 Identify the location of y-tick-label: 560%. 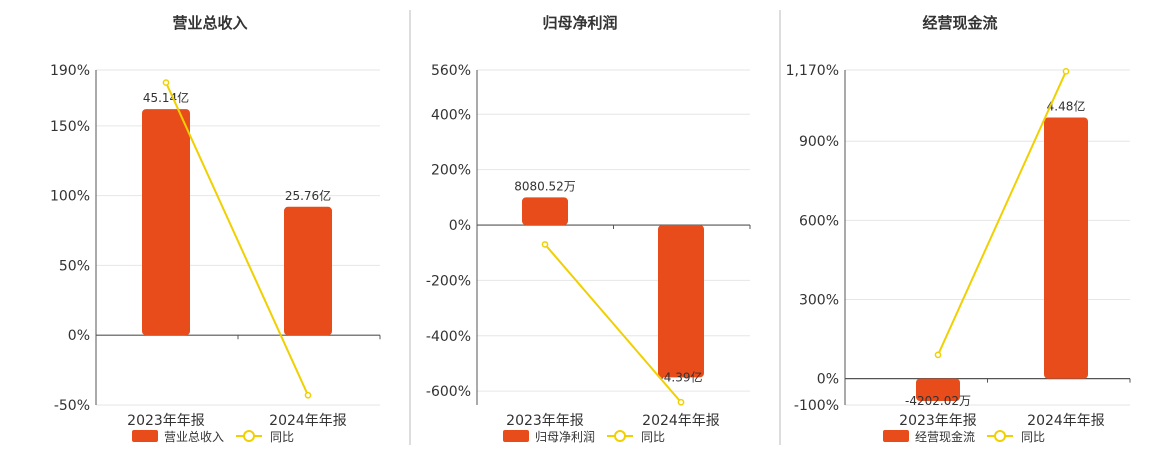
(451, 71).